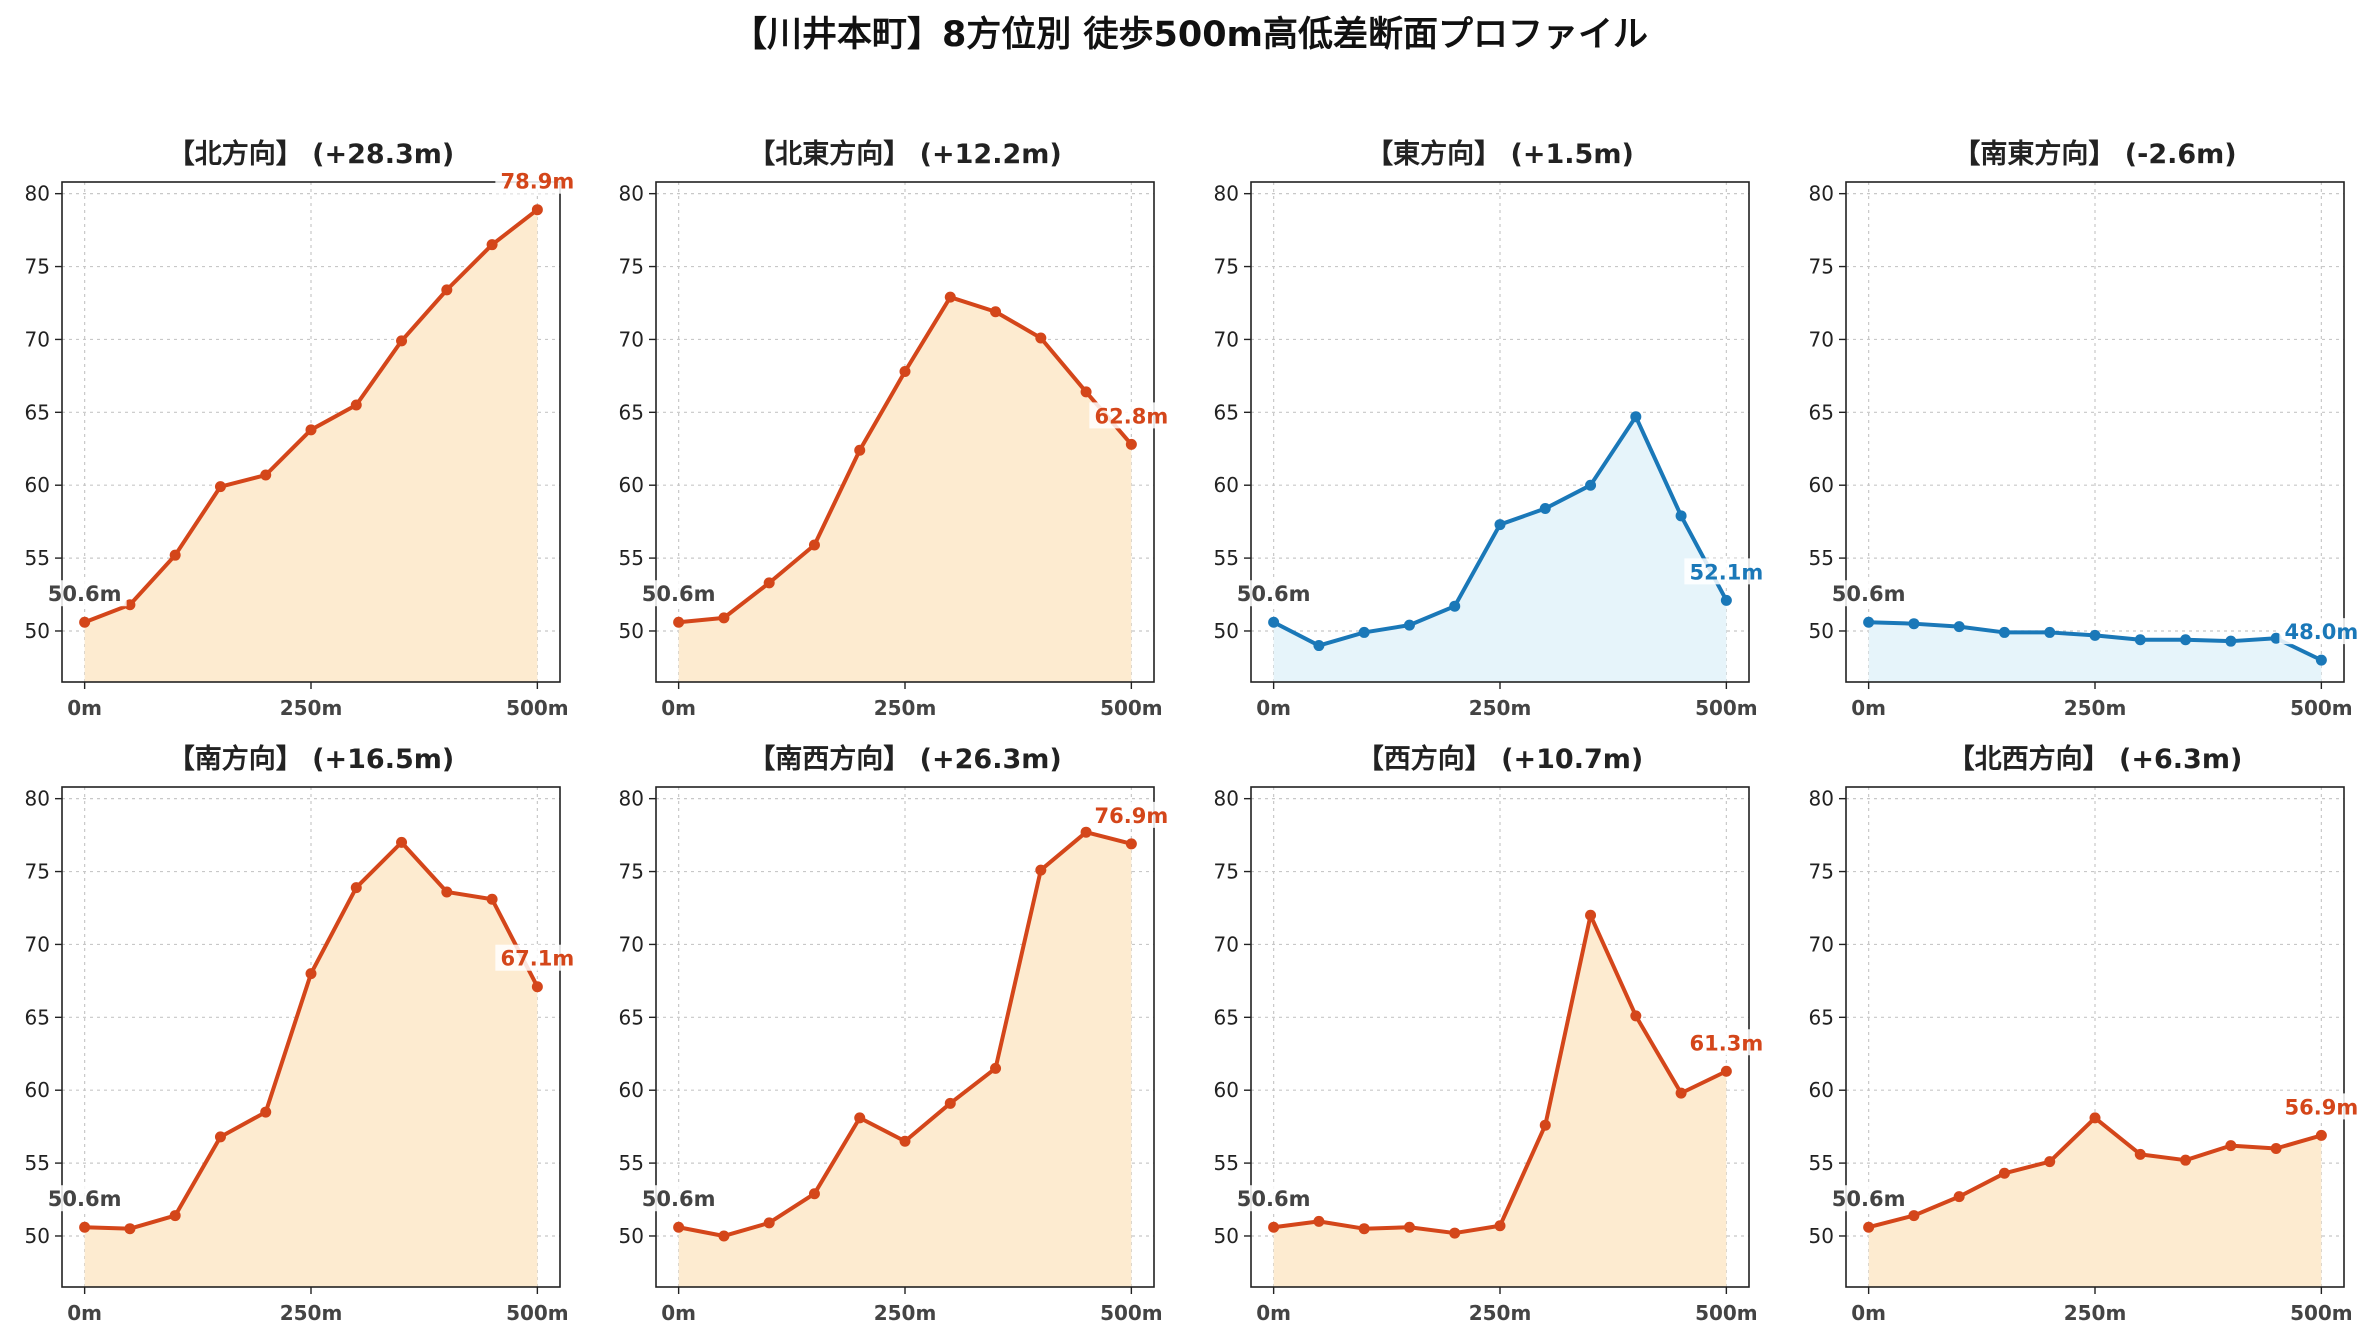 This screenshot has height=1340, width=2380. Describe the element at coordinates (904, 154) in the screenshot. I see `panel-title: 【北東方向】 (+12.2m)` at that location.